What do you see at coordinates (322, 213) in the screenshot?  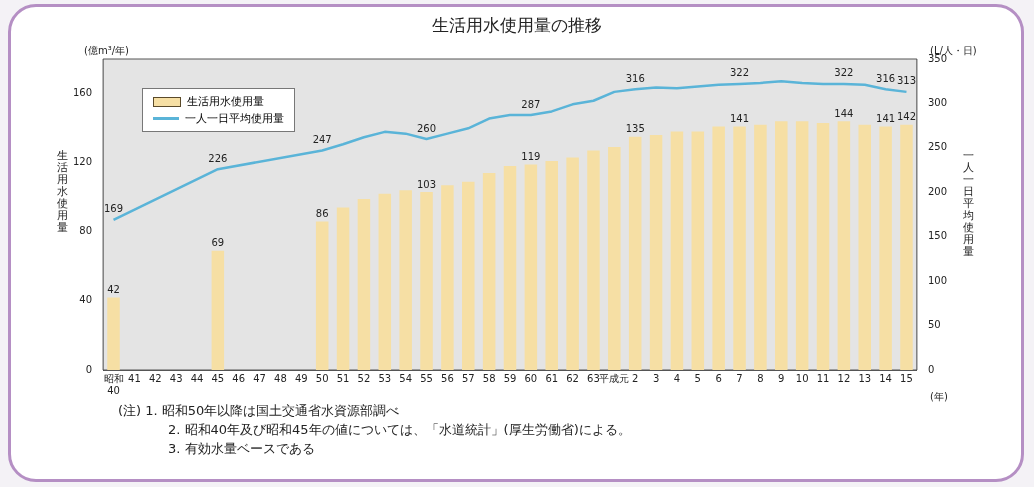 I see `data-label: 86` at bounding box center [322, 213].